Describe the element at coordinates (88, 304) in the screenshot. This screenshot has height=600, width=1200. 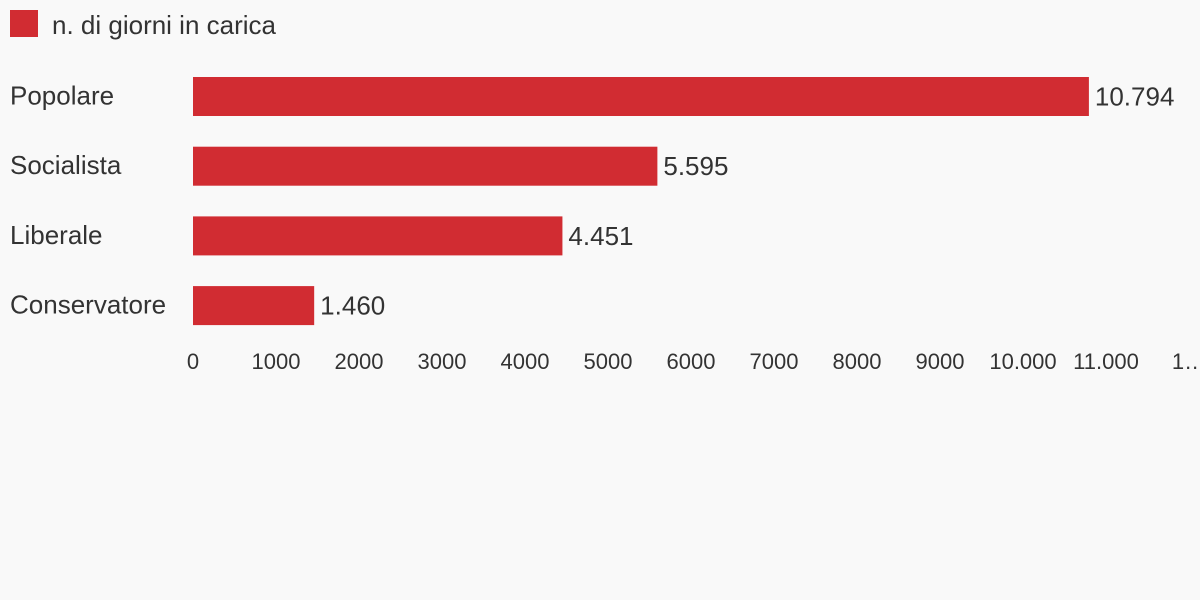
I see `category-label: Conservatore` at that location.